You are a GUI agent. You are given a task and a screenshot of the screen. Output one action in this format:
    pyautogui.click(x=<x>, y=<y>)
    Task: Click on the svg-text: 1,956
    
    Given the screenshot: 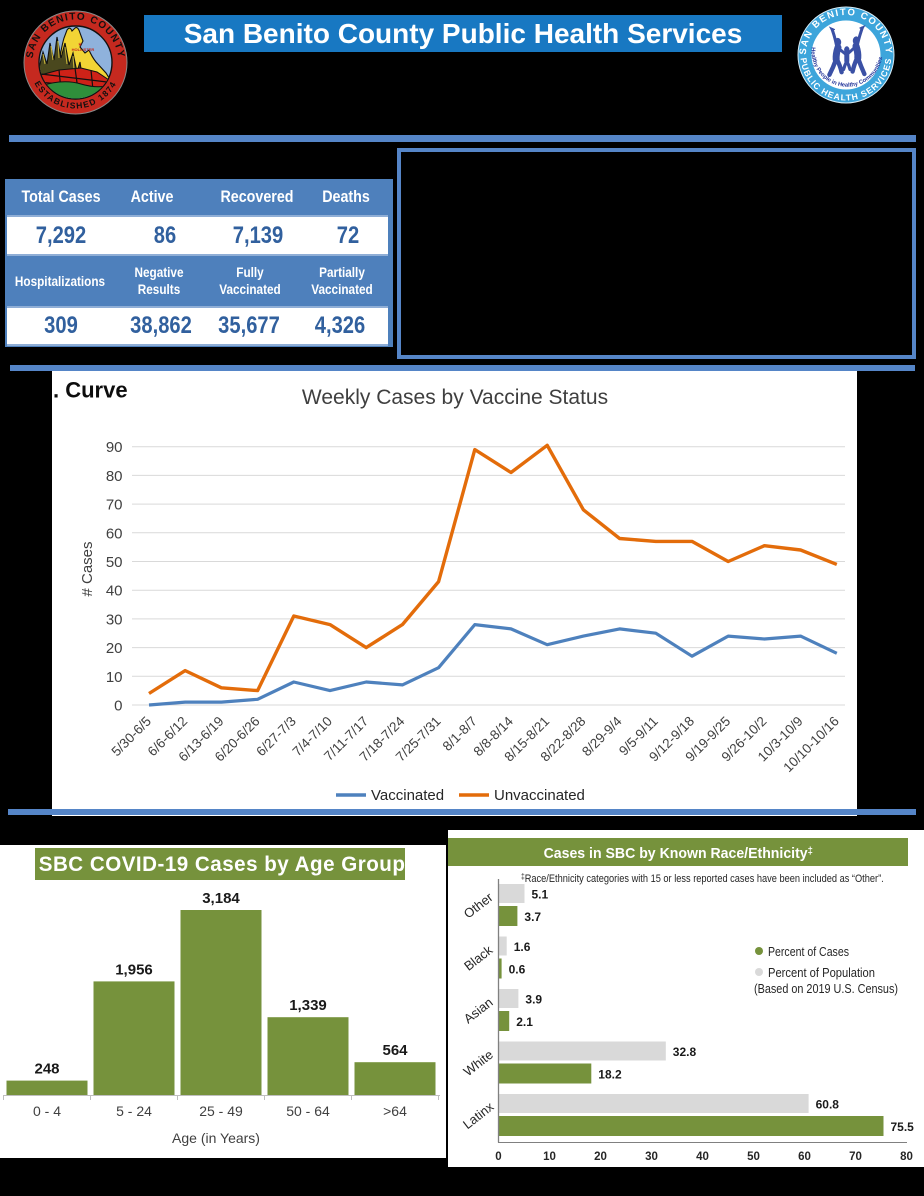 What is the action you would take?
    pyautogui.click(x=134, y=969)
    